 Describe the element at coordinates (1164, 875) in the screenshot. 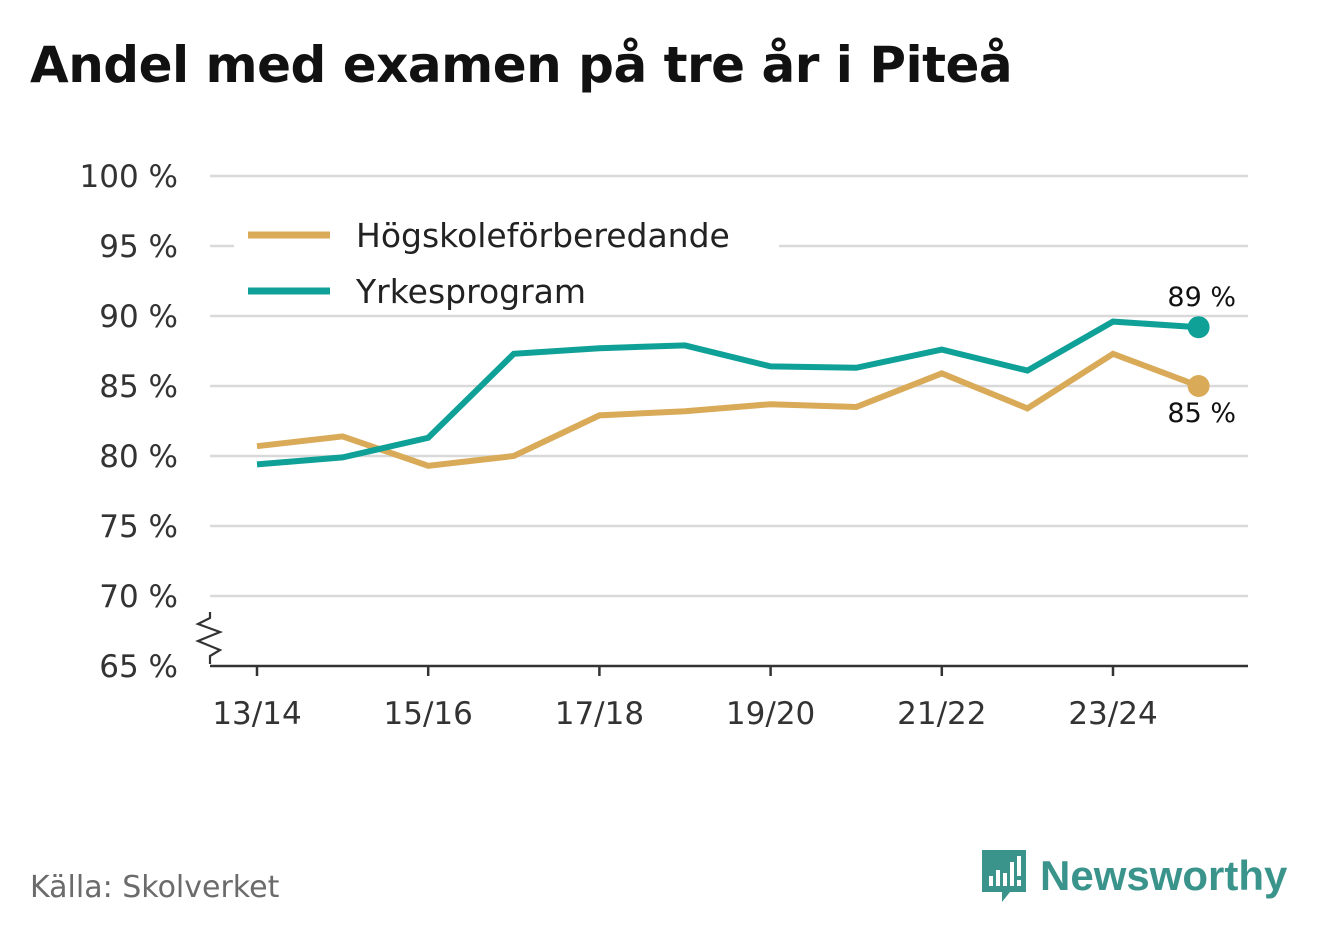

I see `brand-name: Newsworthy` at that location.